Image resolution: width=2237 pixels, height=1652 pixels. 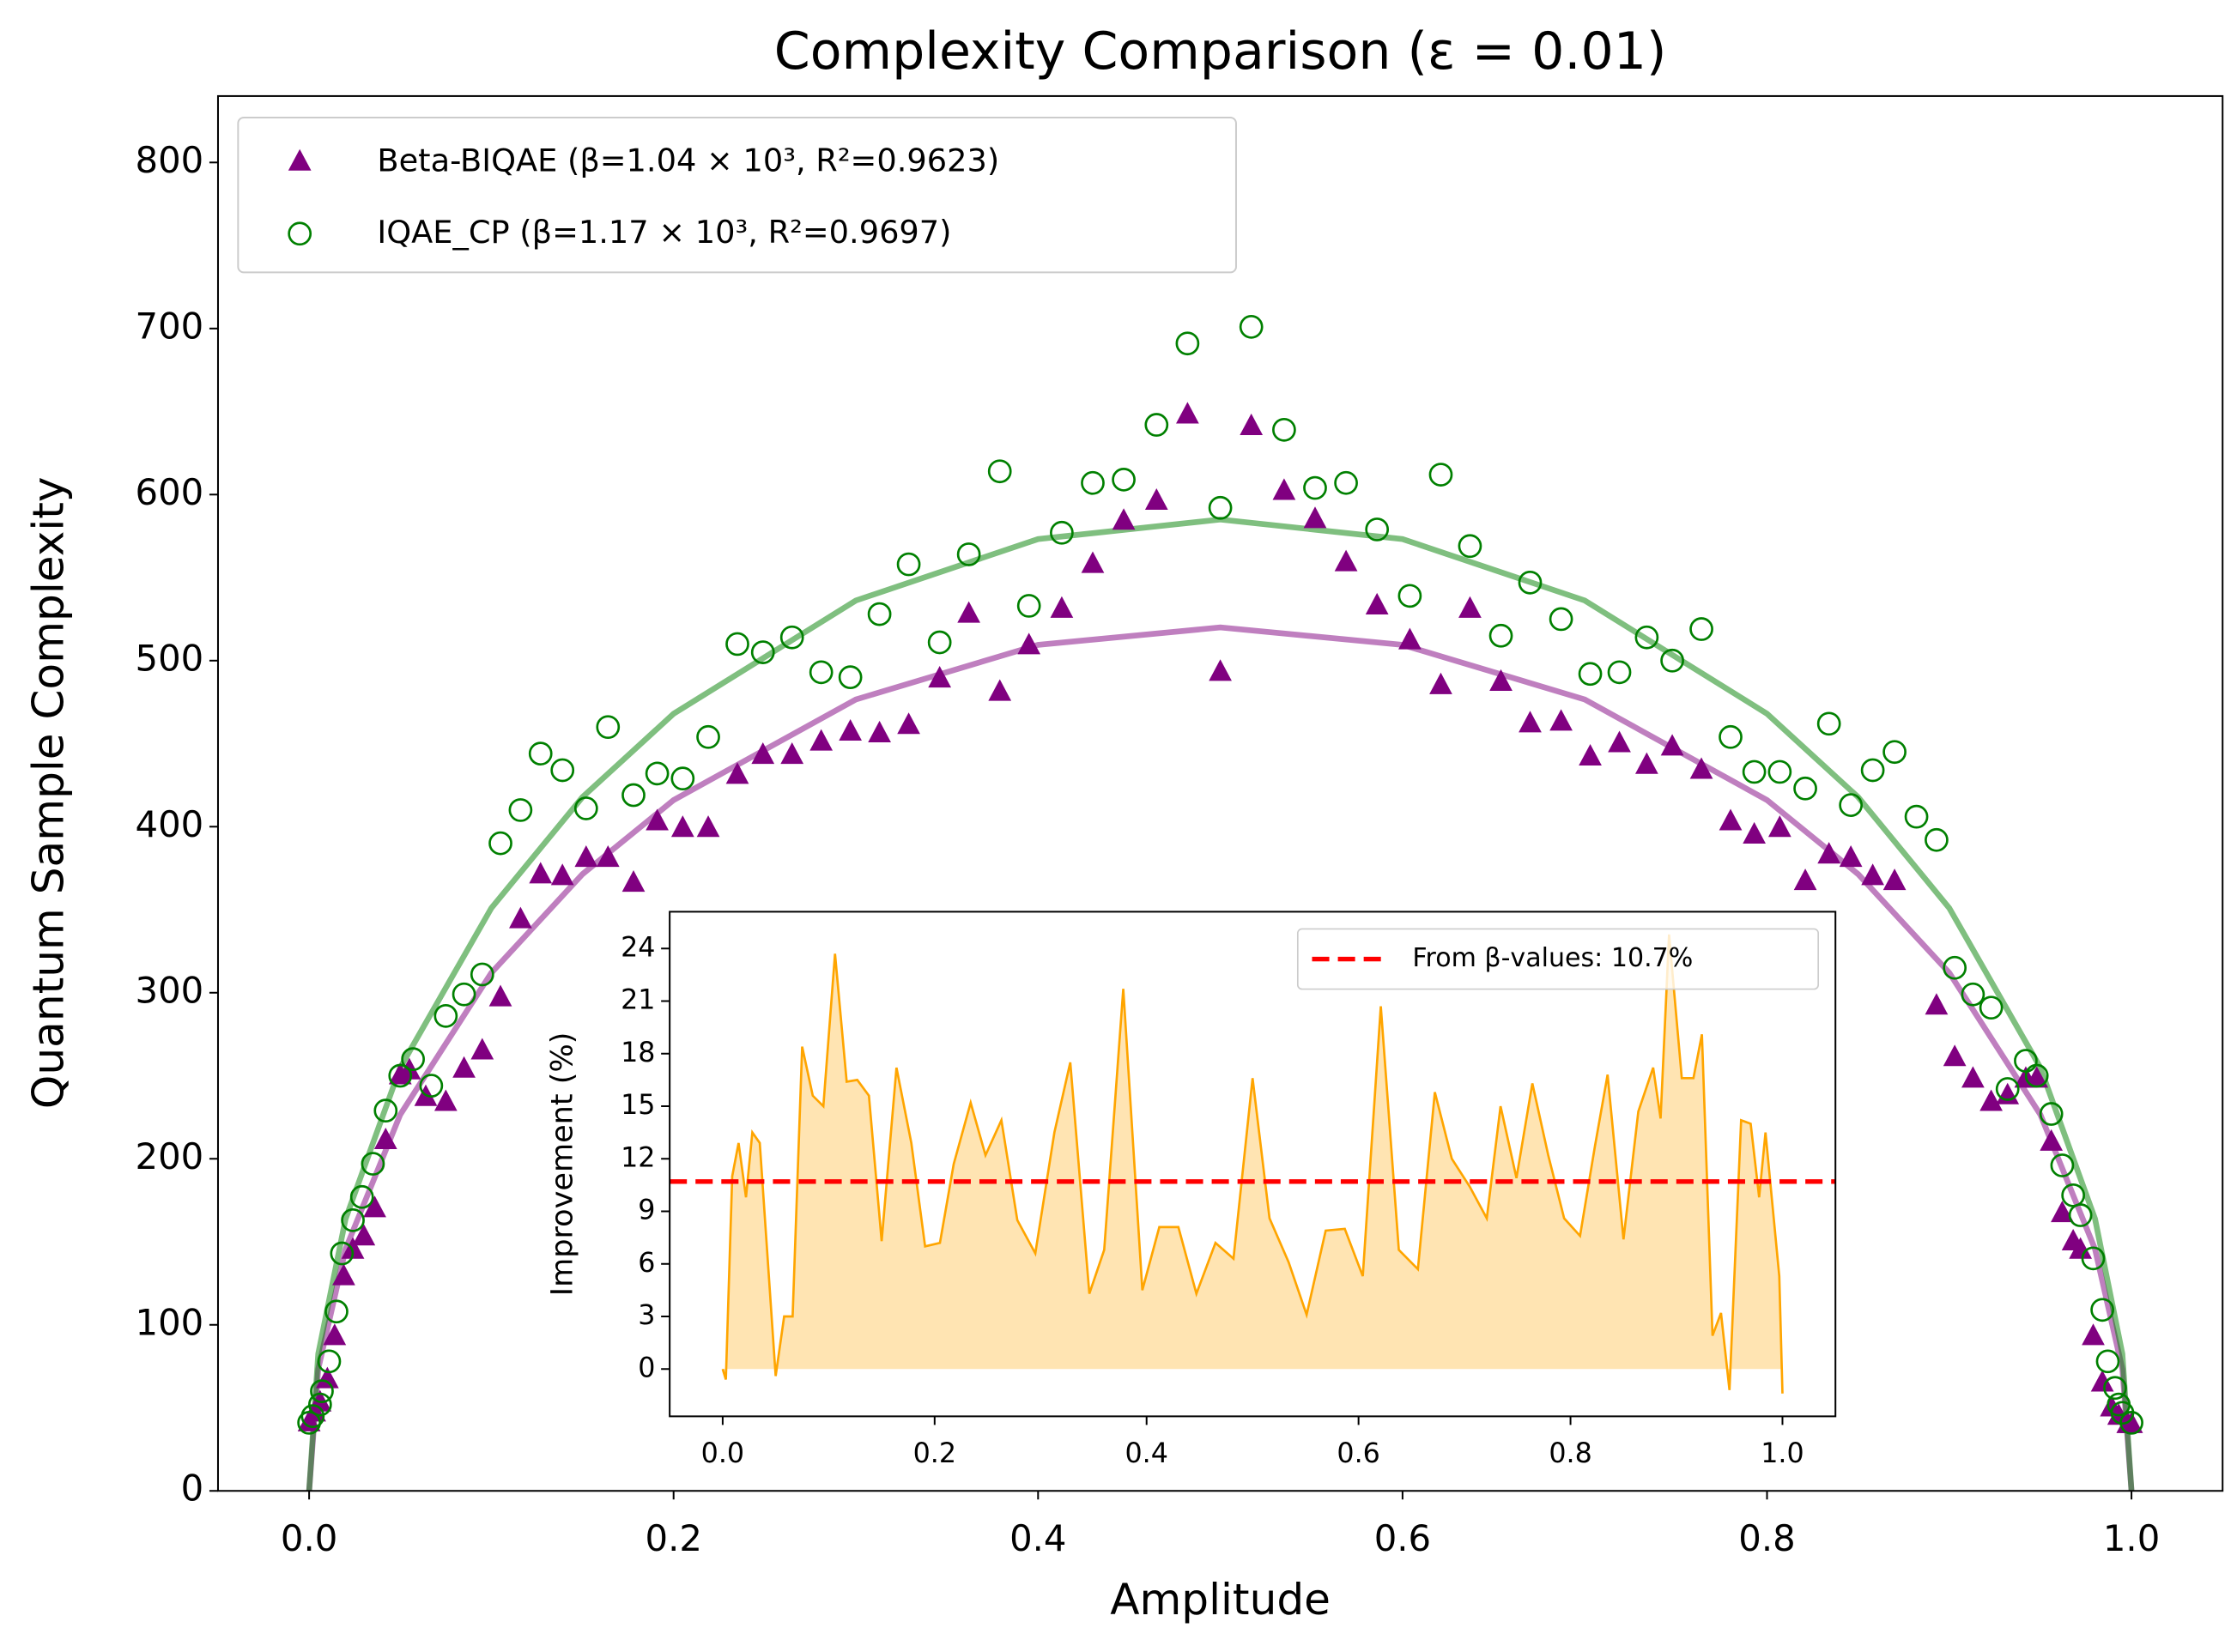 What do you see at coordinates (1402, 1538) in the screenshot?
I see `x-tick-label: 0.6` at bounding box center [1402, 1538].